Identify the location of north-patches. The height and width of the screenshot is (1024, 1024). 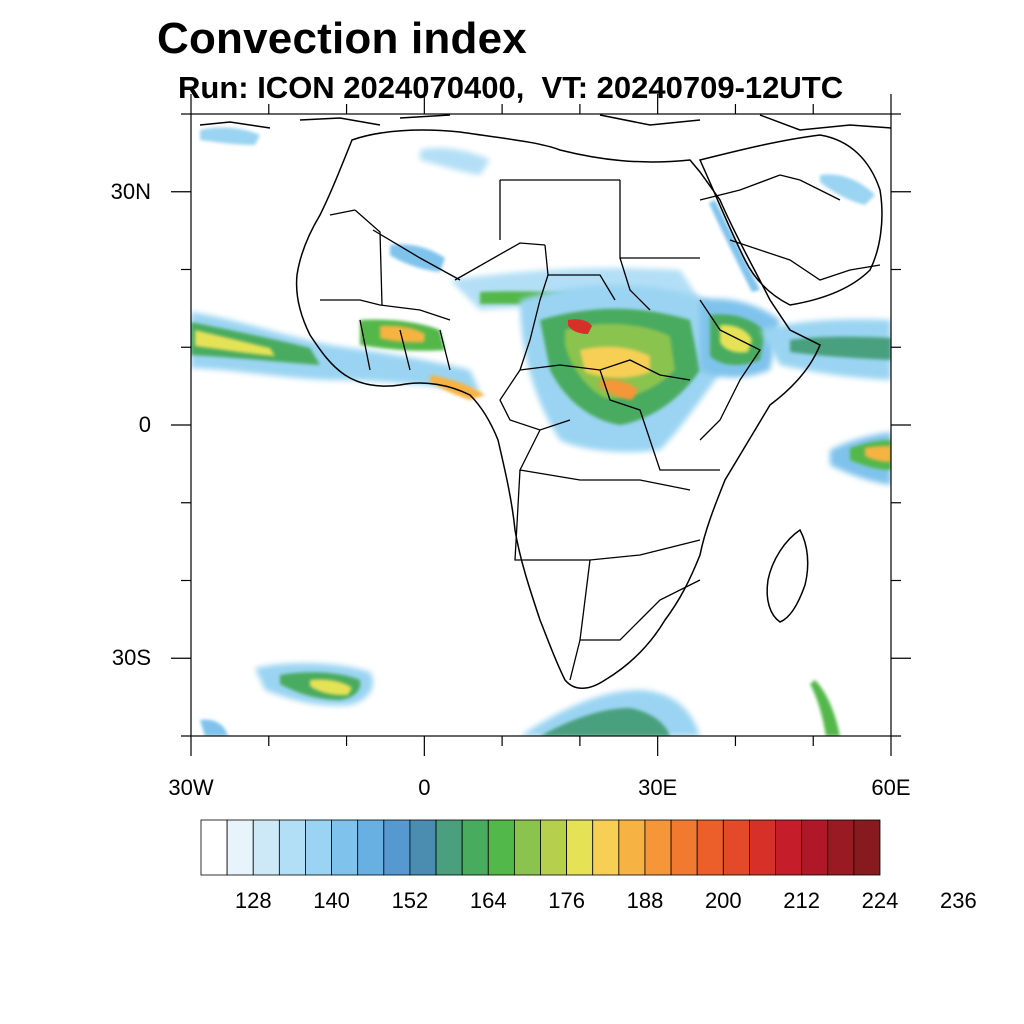
(537, 199).